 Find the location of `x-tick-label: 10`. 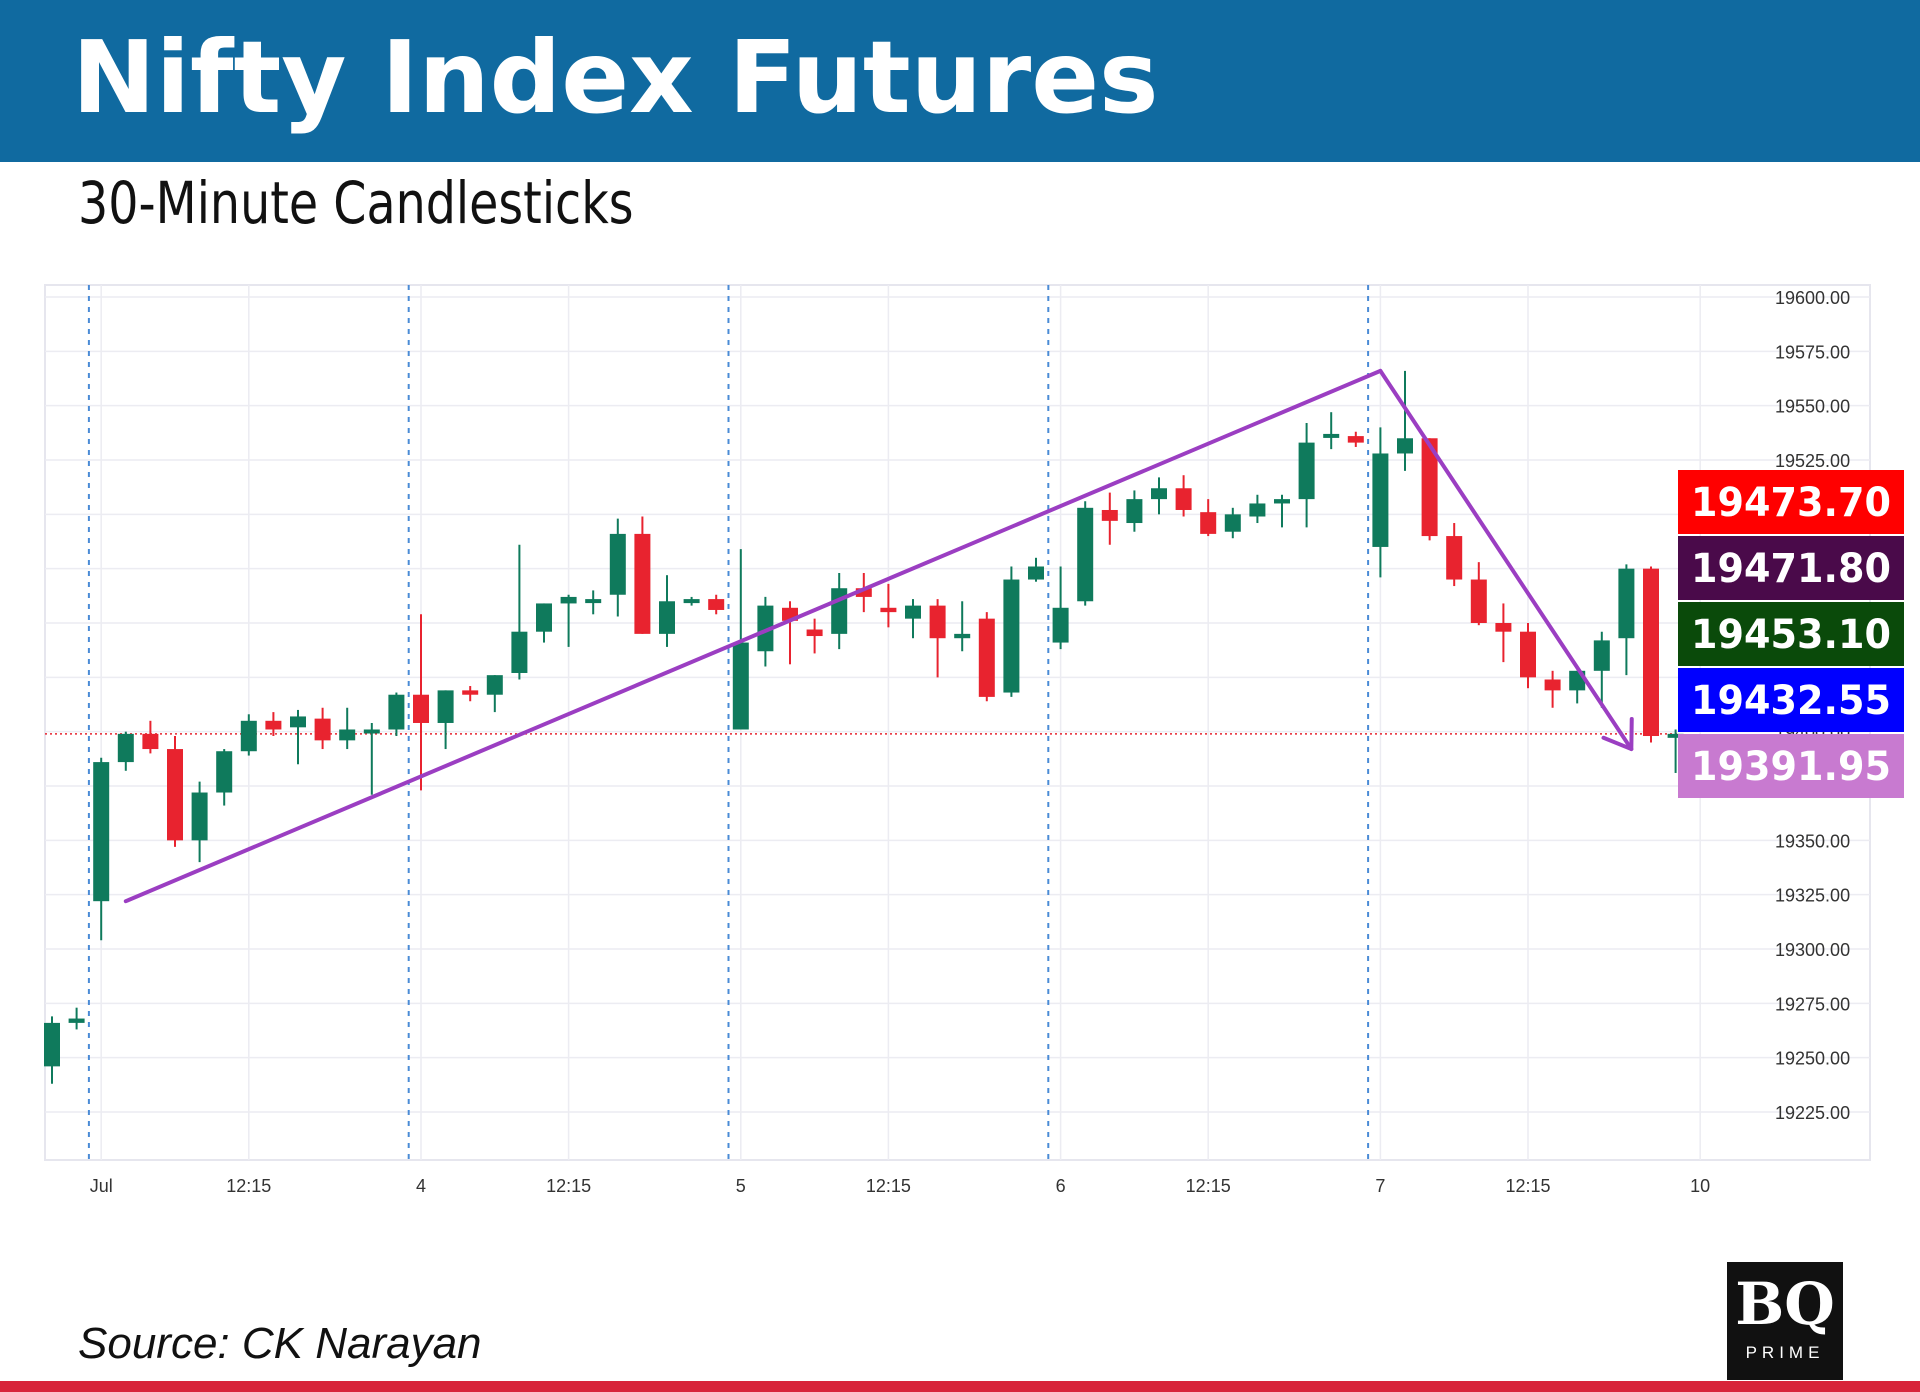

x-tick-label: 10 is located at coordinates (1700, 1186).